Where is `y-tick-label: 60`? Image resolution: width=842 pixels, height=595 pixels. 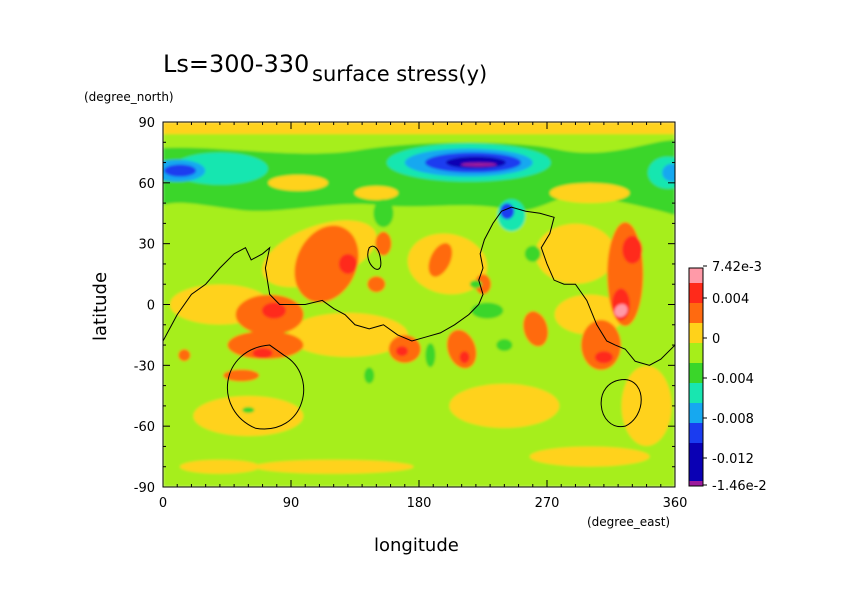
y-tick-label: 60 is located at coordinates (146, 184).